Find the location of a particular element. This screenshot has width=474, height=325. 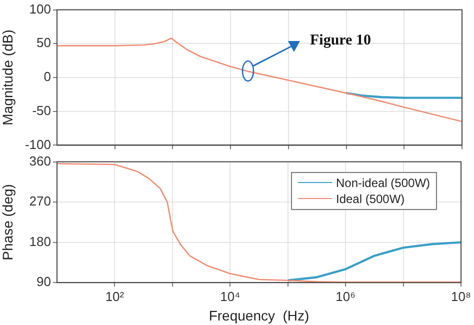

x-tick-label: 10² is located at coordinates (115, 296).